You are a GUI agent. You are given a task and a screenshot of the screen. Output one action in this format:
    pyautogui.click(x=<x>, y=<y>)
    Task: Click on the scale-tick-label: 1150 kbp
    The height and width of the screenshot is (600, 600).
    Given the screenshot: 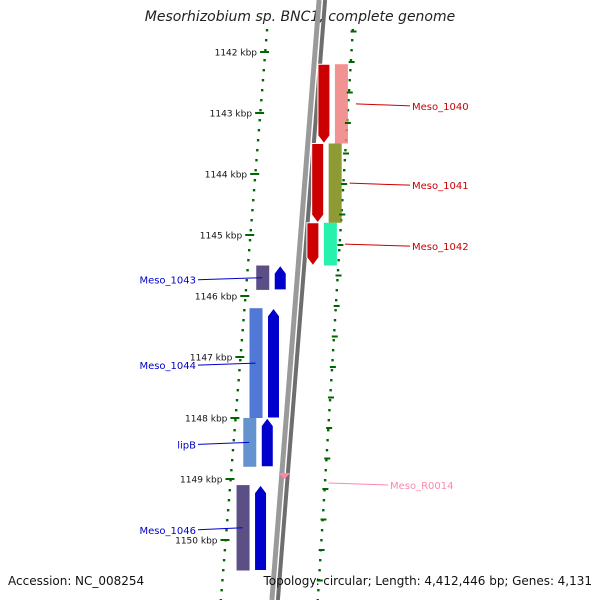 What is the action you would take?
    pyautogui.click(x=196, y=542)
    